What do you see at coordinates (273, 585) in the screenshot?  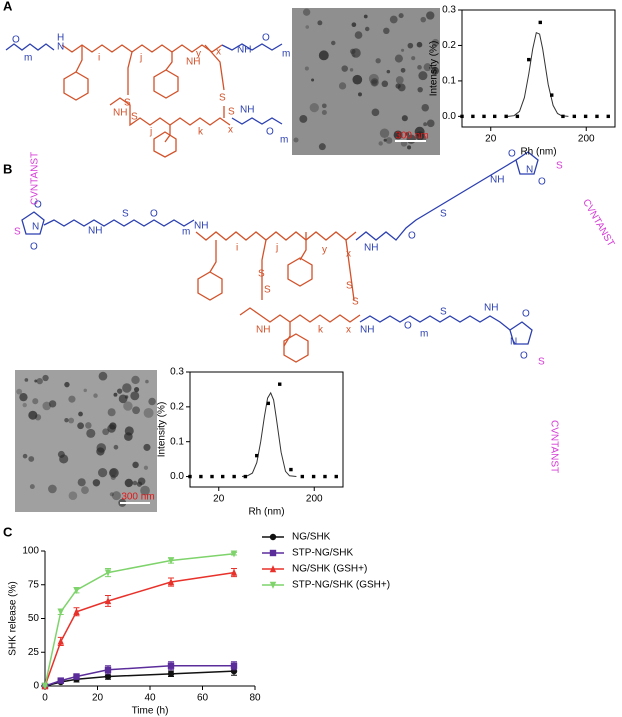 I see `legend-marker` at bounding box center [273, 585].